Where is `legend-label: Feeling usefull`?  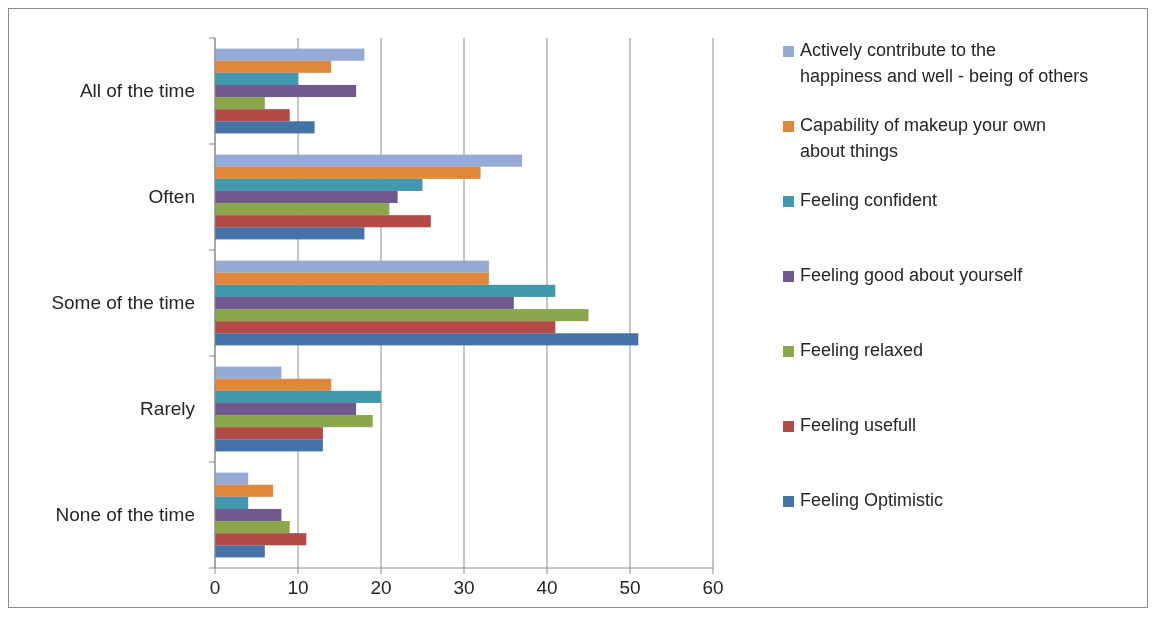
legend-label: Feeling usefull is located at coordinates (858, 425).